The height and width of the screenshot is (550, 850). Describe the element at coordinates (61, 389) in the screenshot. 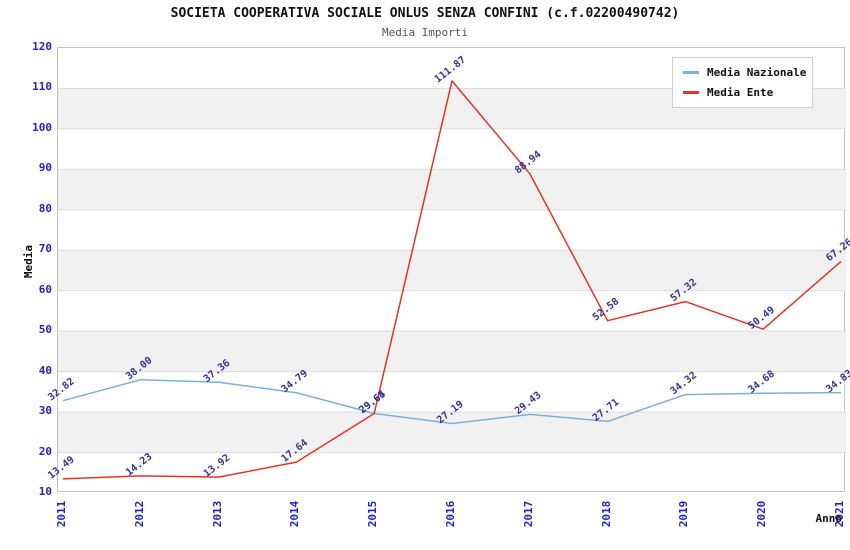

I see `point-label: 32.82` at that location.